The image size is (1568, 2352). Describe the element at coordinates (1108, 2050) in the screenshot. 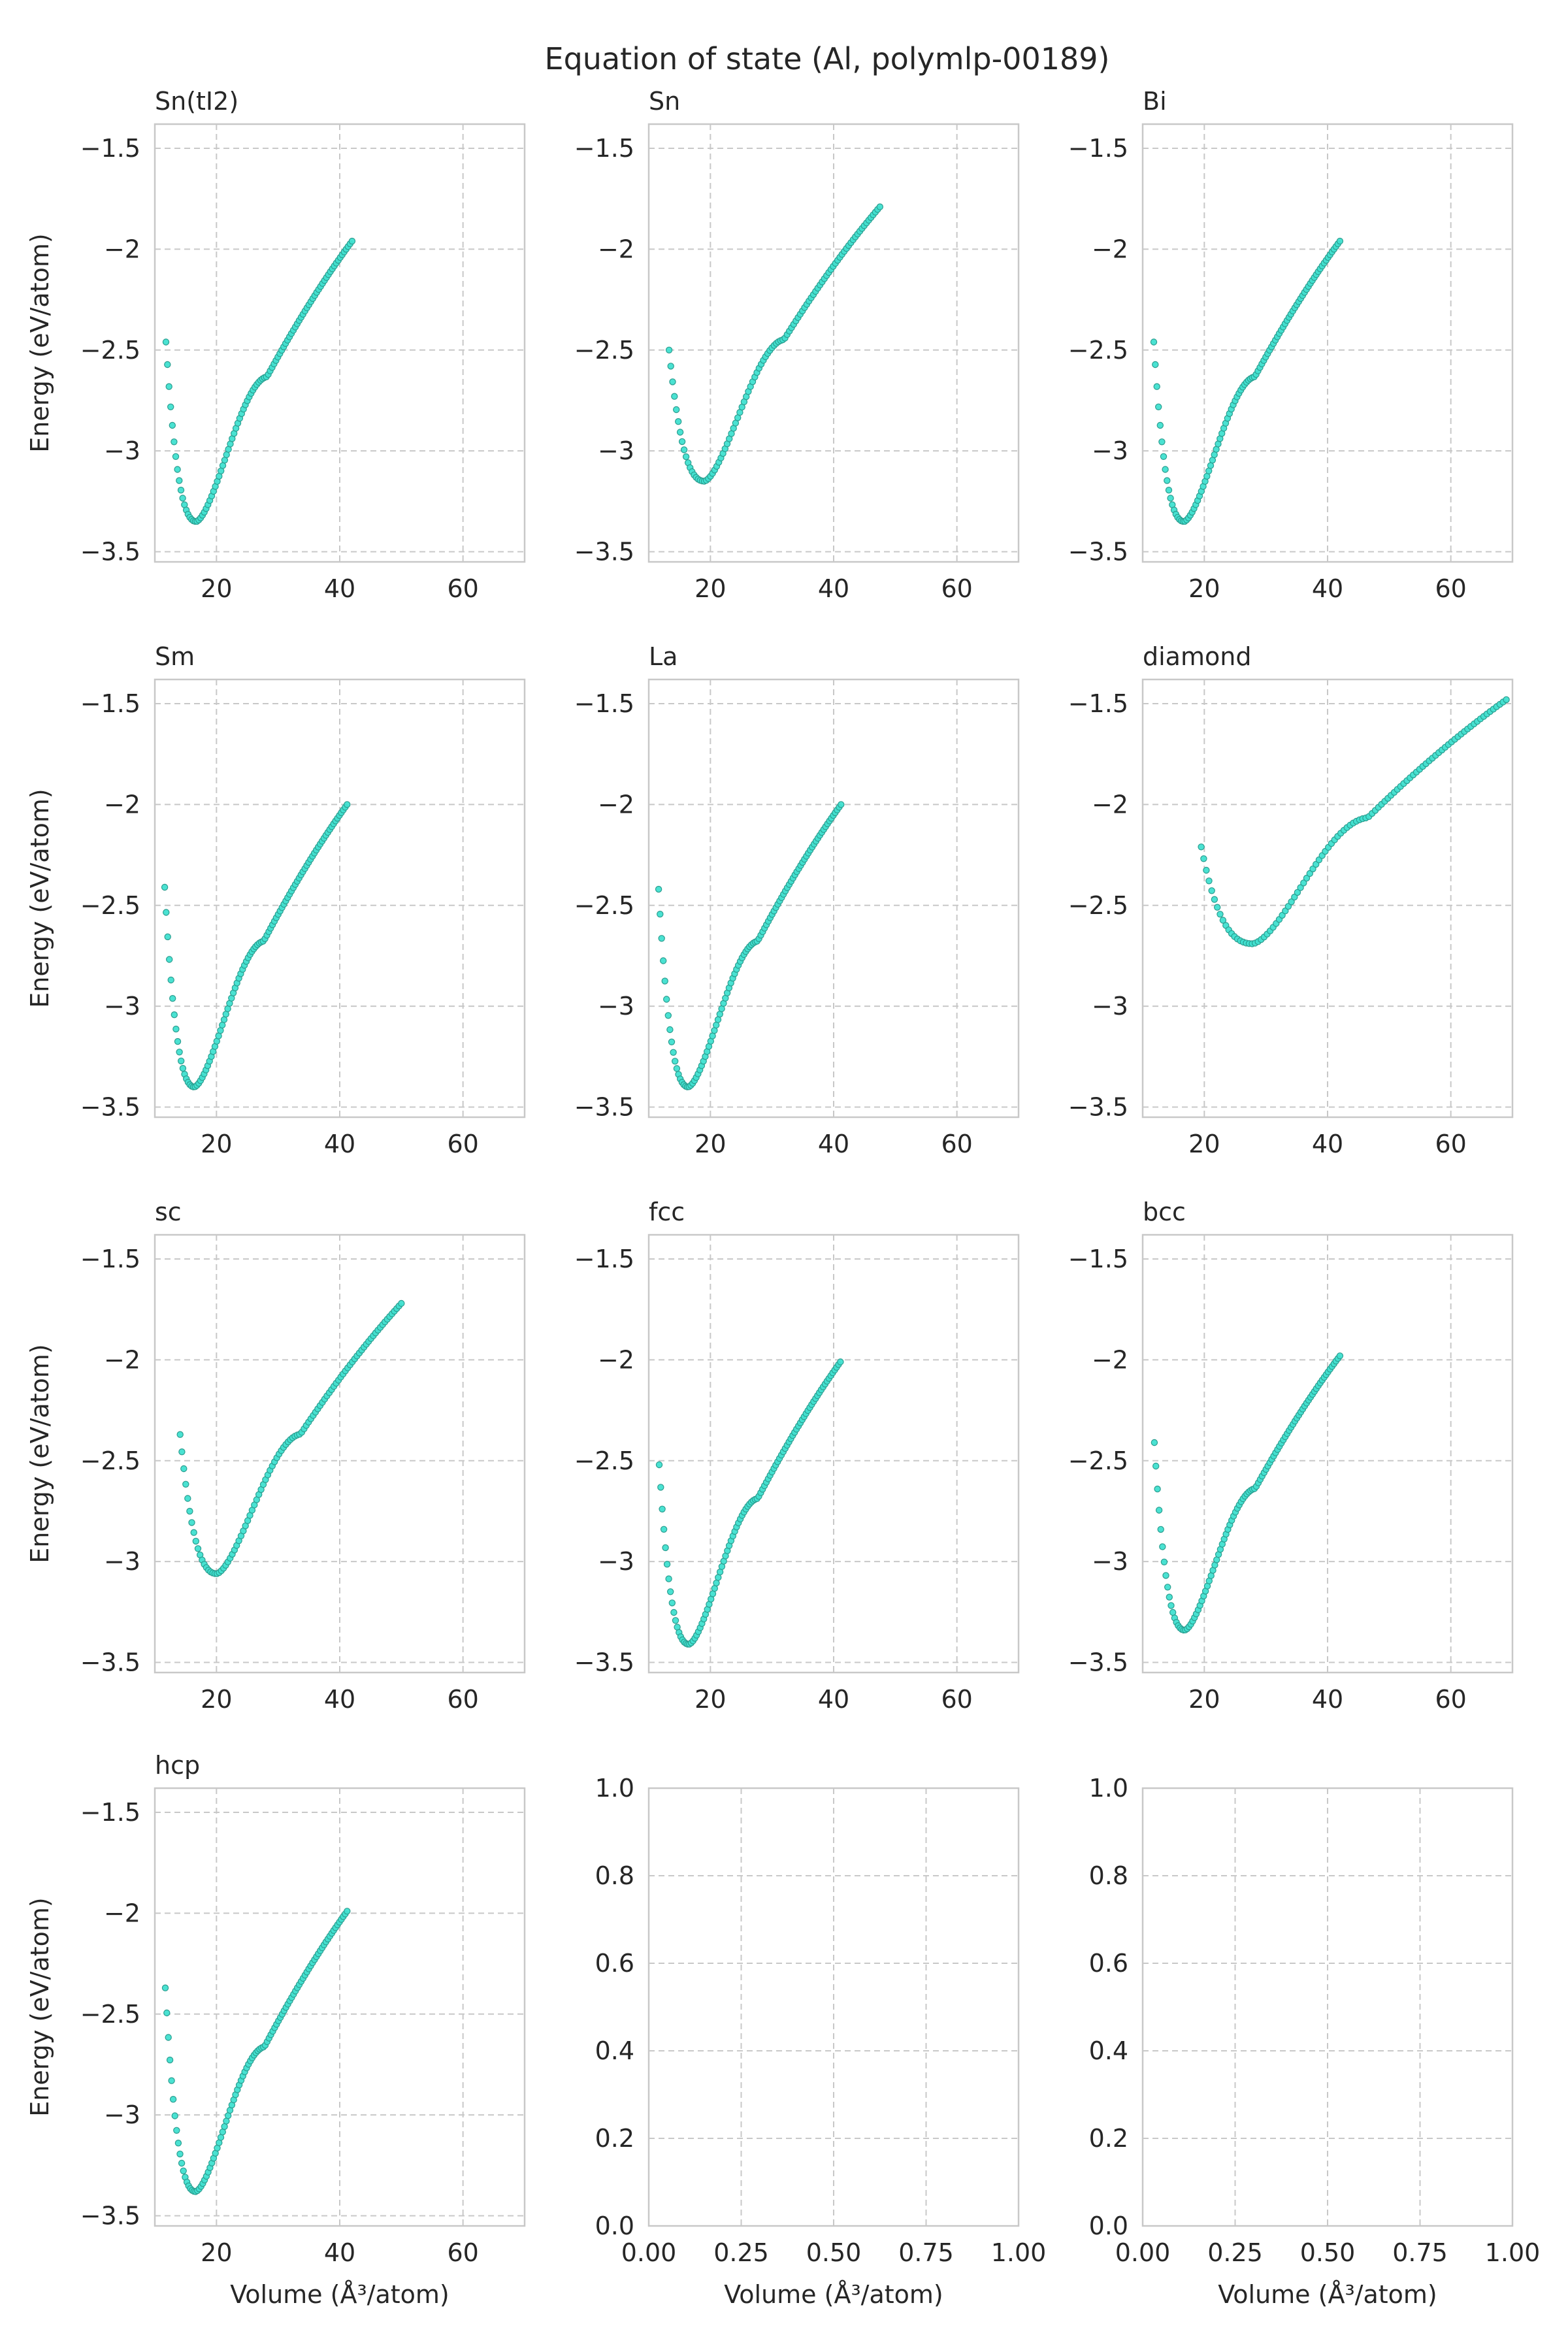

I see `y-tick-label: 0.4` at that location.